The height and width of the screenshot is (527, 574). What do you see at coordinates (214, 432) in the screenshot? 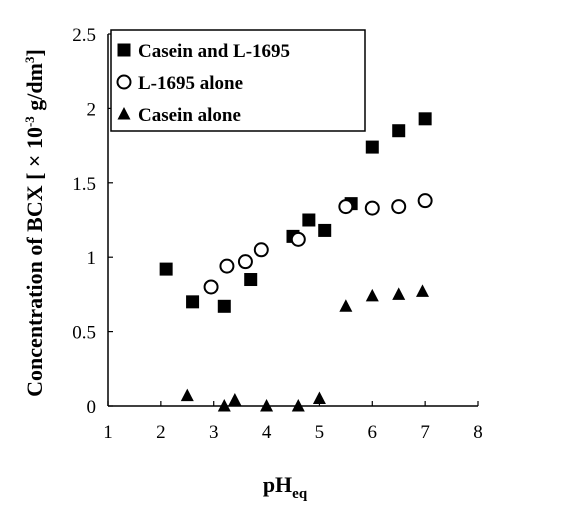
I see `x-tick-label: 3` at bounding box center [214, 432].